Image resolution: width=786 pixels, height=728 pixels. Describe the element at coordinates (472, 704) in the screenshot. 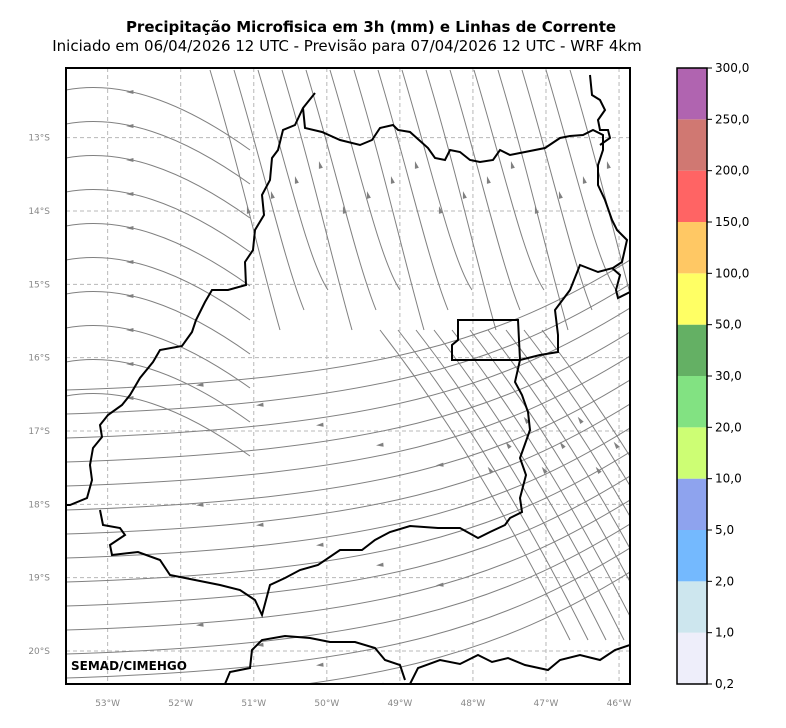

I see `lon-tick-label: 48°W` at that location.